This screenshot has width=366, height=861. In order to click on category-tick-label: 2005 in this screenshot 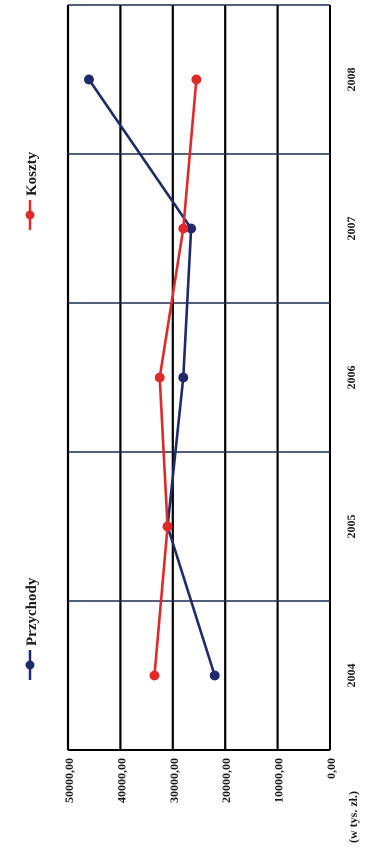, I will do `click(351, 527)`.